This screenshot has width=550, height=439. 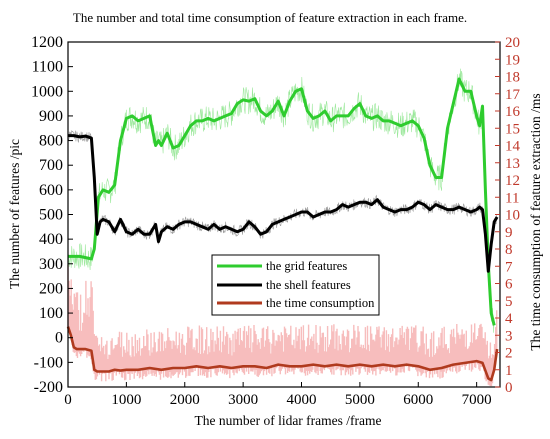 I want to click on y-tick-label: -200, so click(x=48, y=387).